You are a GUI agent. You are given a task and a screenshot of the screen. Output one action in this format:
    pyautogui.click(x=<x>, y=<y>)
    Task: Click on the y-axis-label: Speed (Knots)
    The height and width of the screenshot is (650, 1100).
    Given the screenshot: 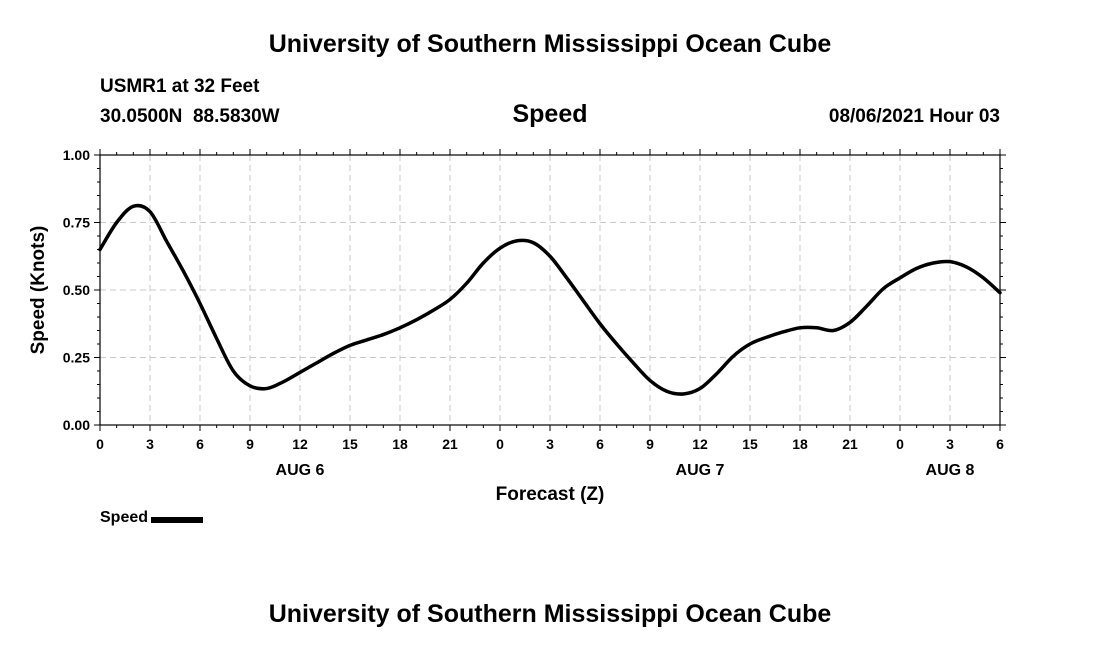 What is the action you would take?
    pyautogui.click(x=38, y=290)
    